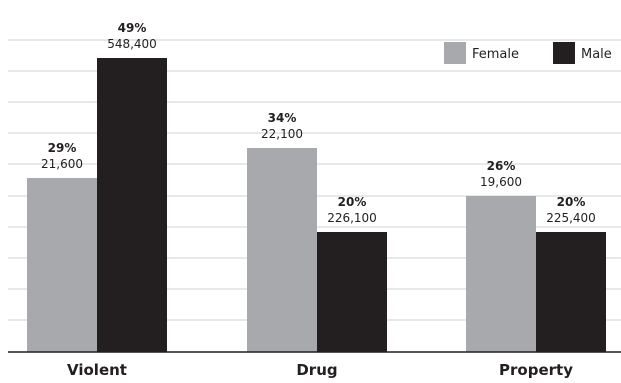 This screenshot has height=383, width=621. I want to click on bar-male-violent, so click(132, 205).